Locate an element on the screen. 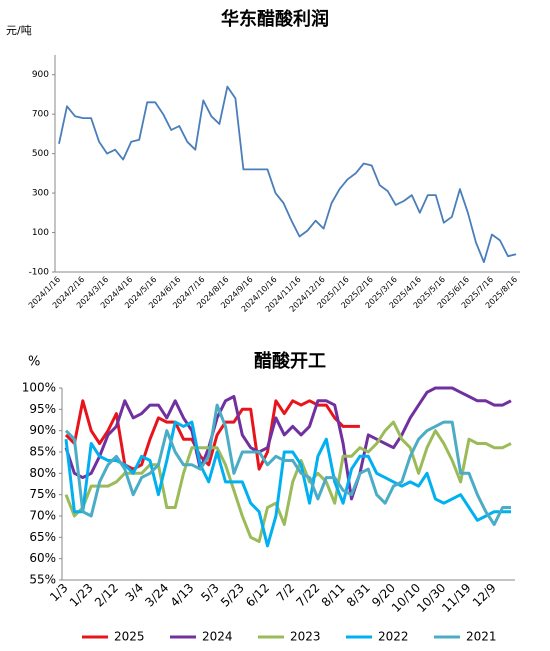 The width and height of the screenshot is (550, 651). y-tick-label: 55% is located at coordinates (42, 580).